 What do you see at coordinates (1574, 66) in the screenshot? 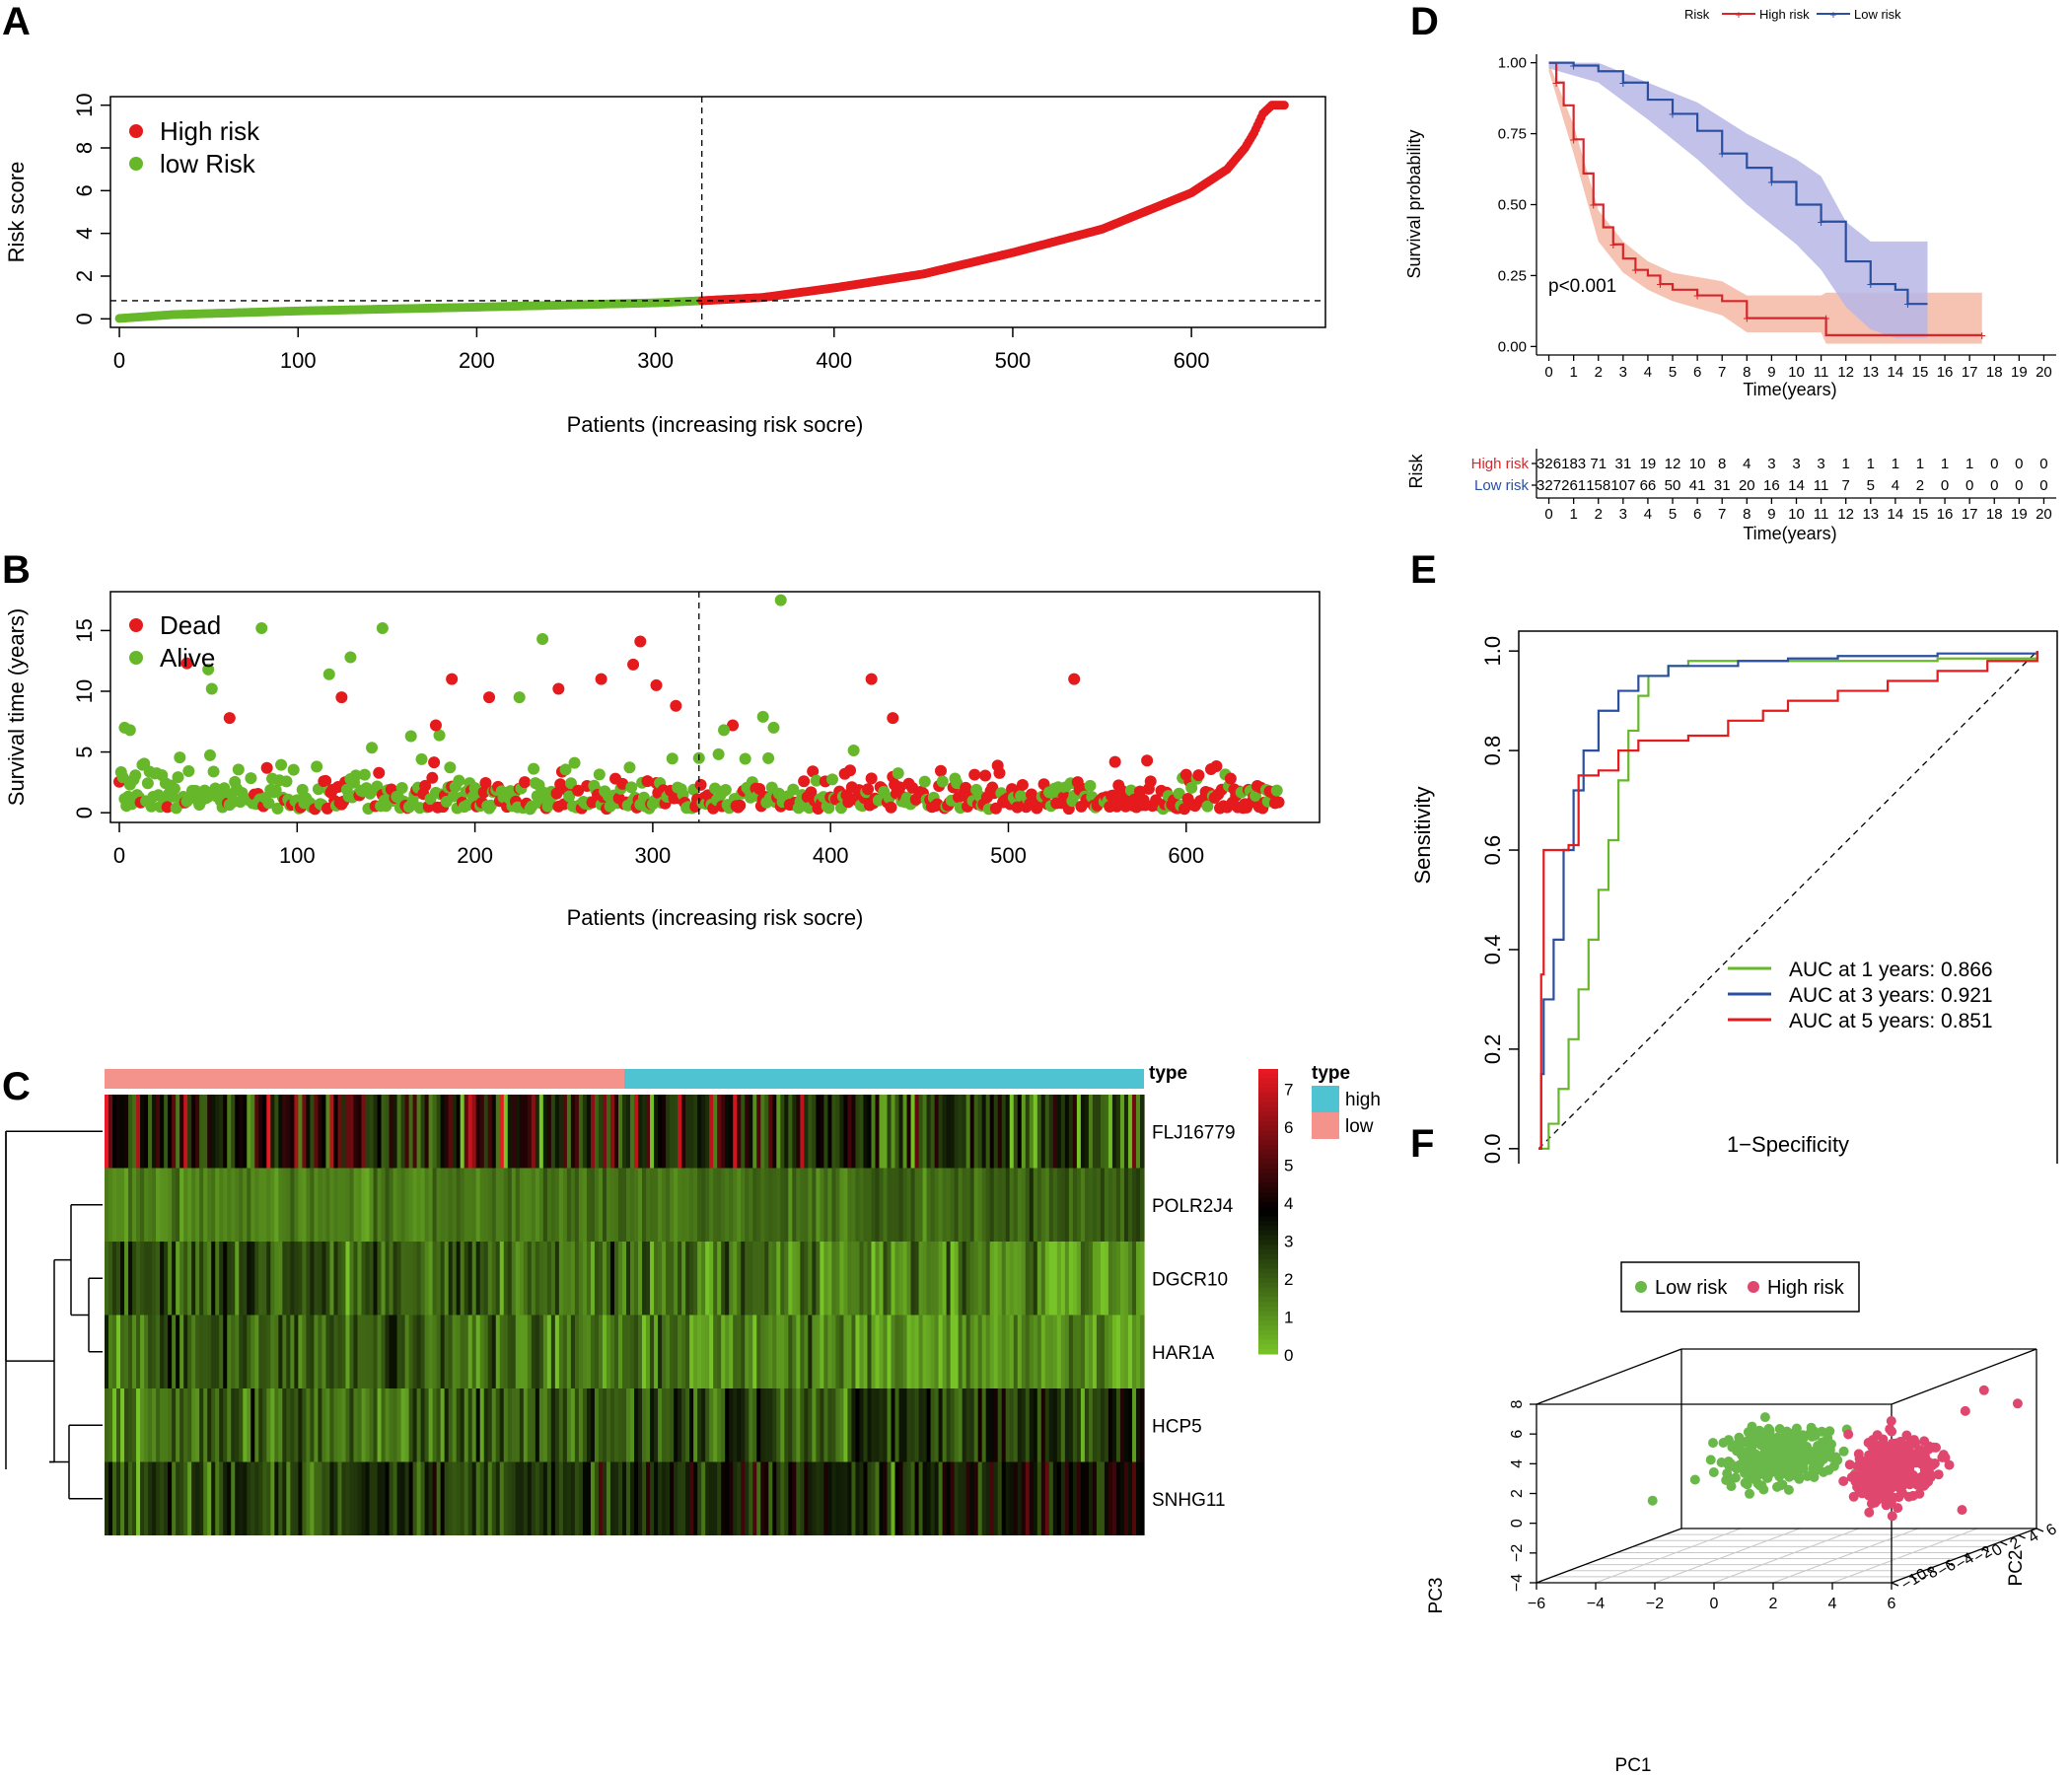
I see `km-censor-mark: +` at bounding box center [1574, 66].